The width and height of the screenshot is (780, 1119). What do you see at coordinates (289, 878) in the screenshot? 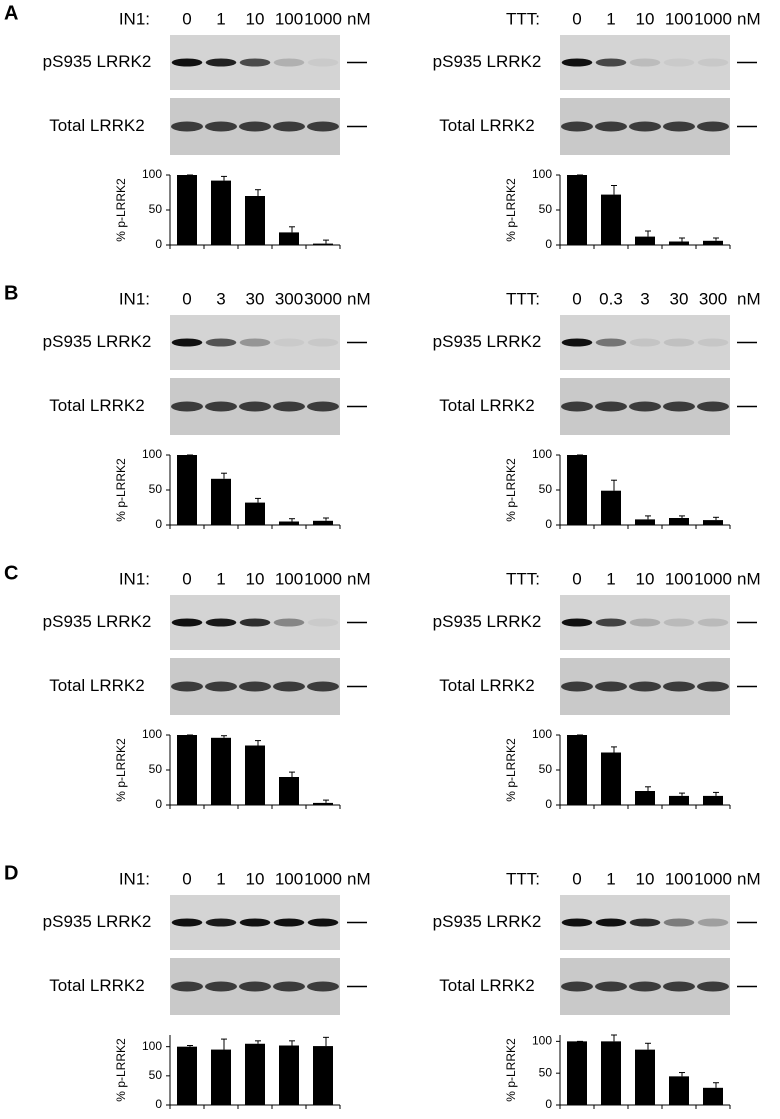
I see `dose-label: 100` at bounding box center [289, 878].